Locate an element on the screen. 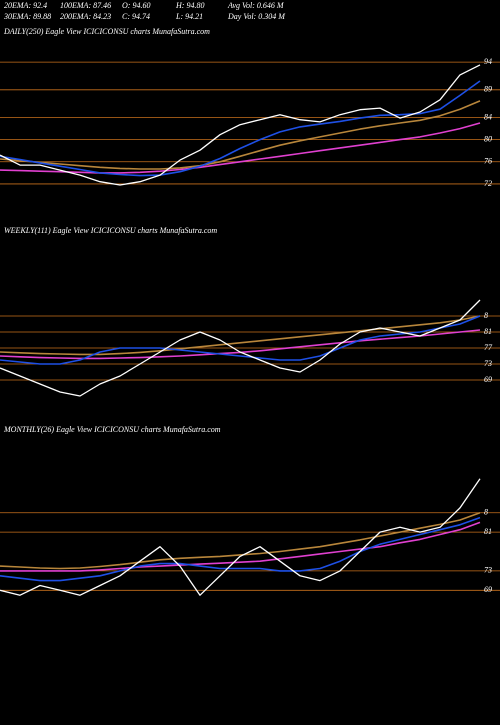 Image resolution: width=500 pixels, height=725 pixels. header-stat: L: 94.21 is located at coordinates (189, 16).